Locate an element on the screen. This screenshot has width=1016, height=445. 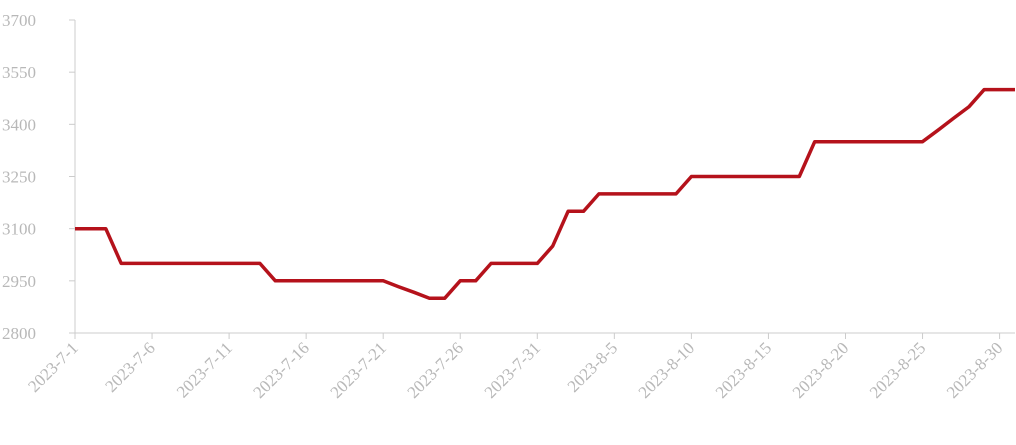
x-tick-label: 2023-7-11 is located at coordinates (204, 369).